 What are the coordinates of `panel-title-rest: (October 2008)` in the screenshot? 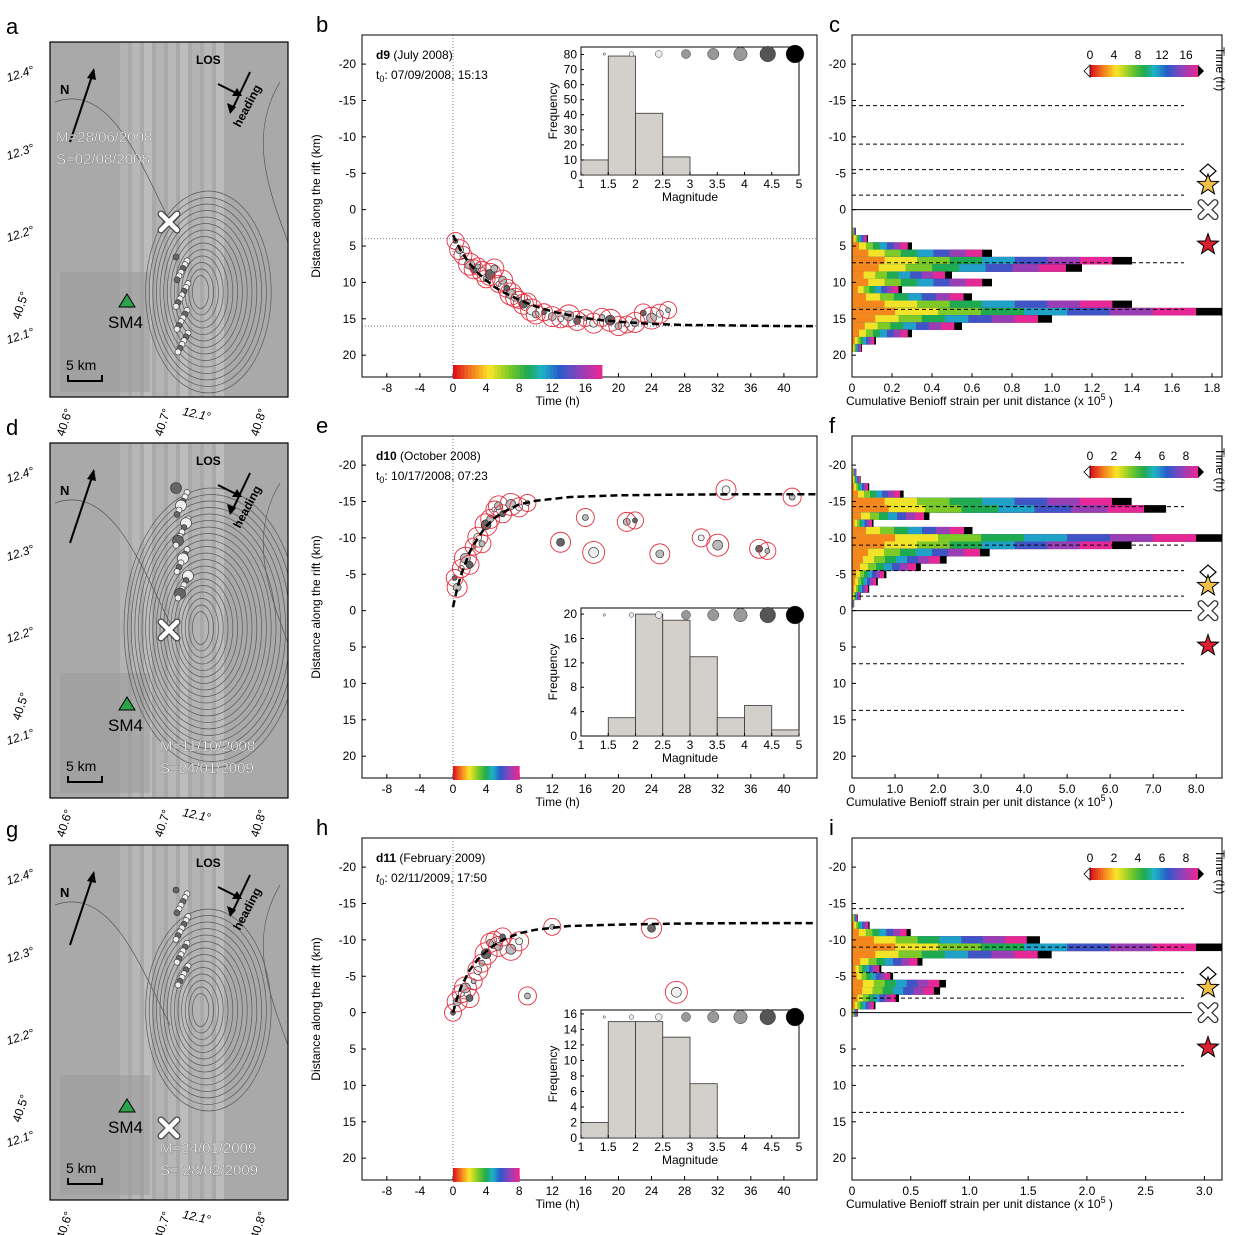 It's located at (439, 456).